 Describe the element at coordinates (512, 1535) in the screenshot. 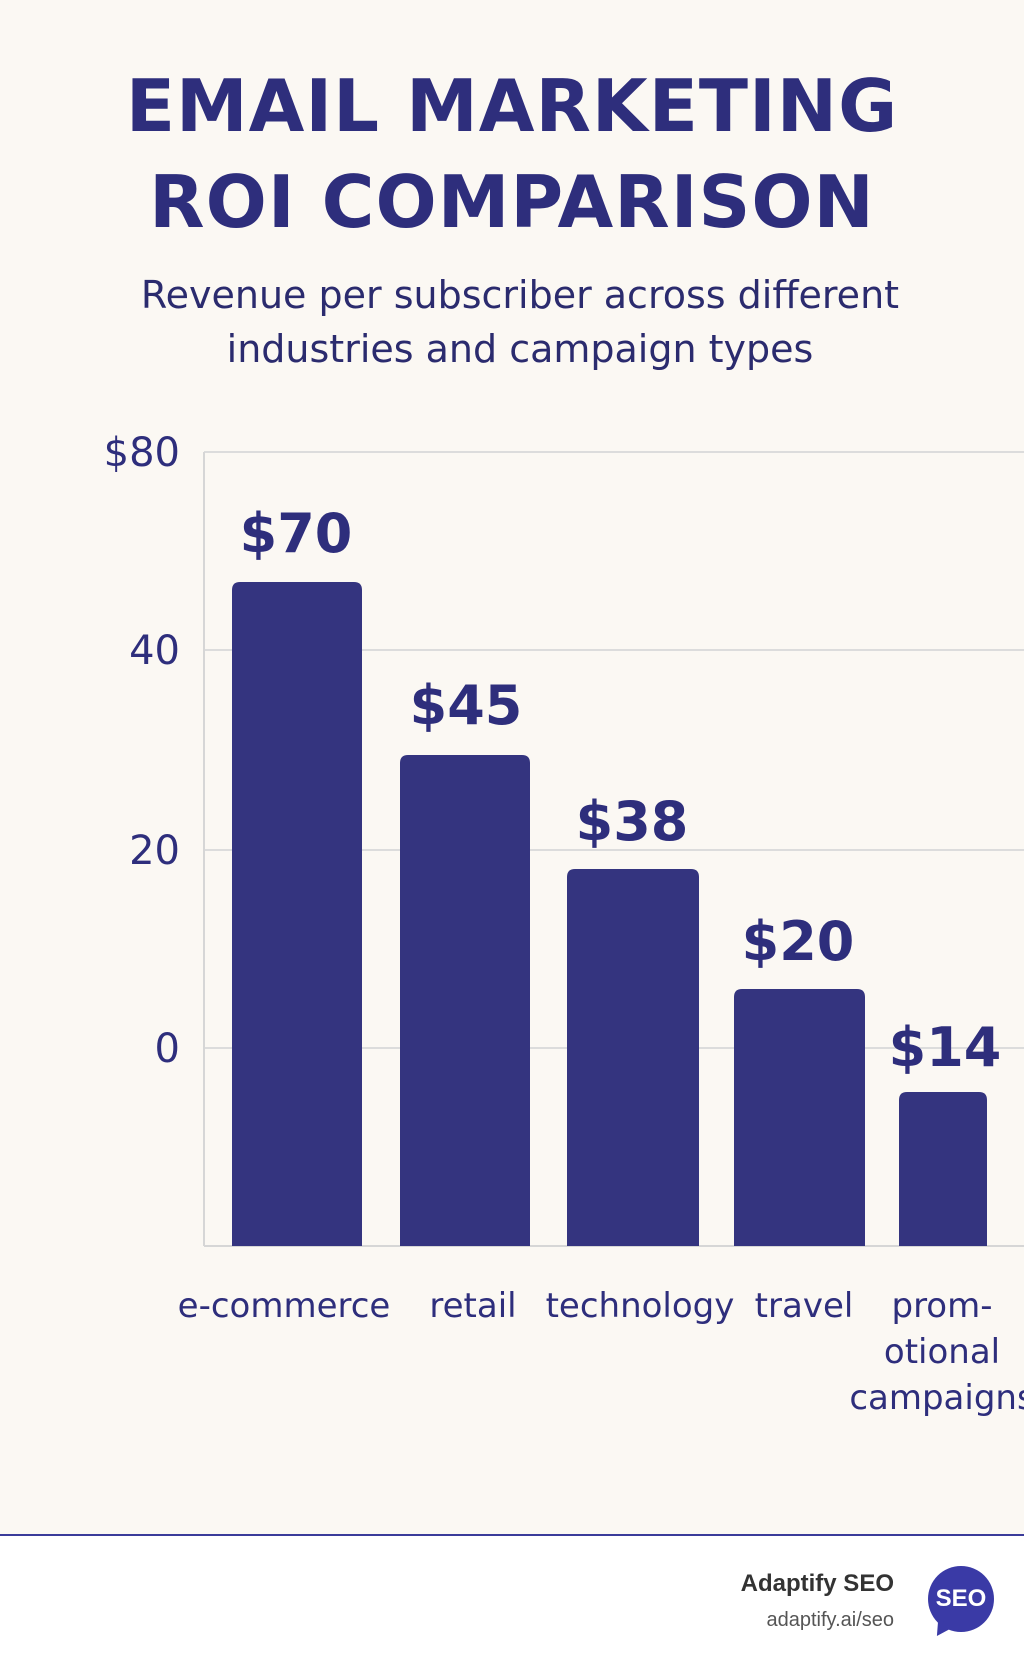

I see `footer-divider` at that location.